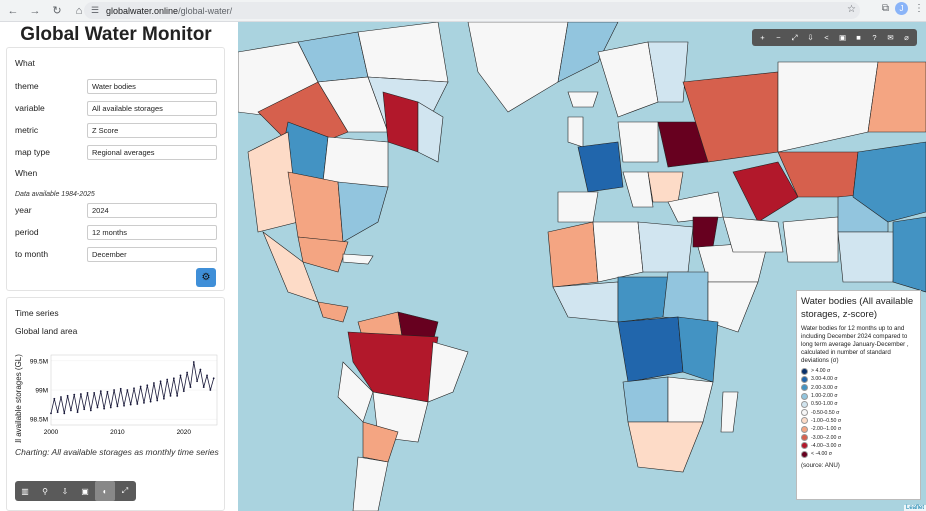  What do you see at coordinates (906, 37) in the screenshot?
I see `hide-icon: ⌀` at bounding box center [906, 37].